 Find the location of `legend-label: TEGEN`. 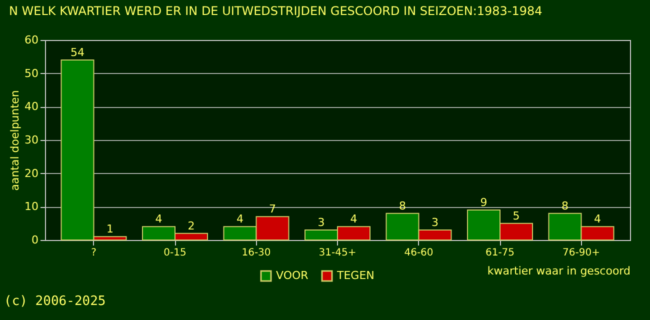

legend-label: TEGEN is located at coordinates (355, 275).